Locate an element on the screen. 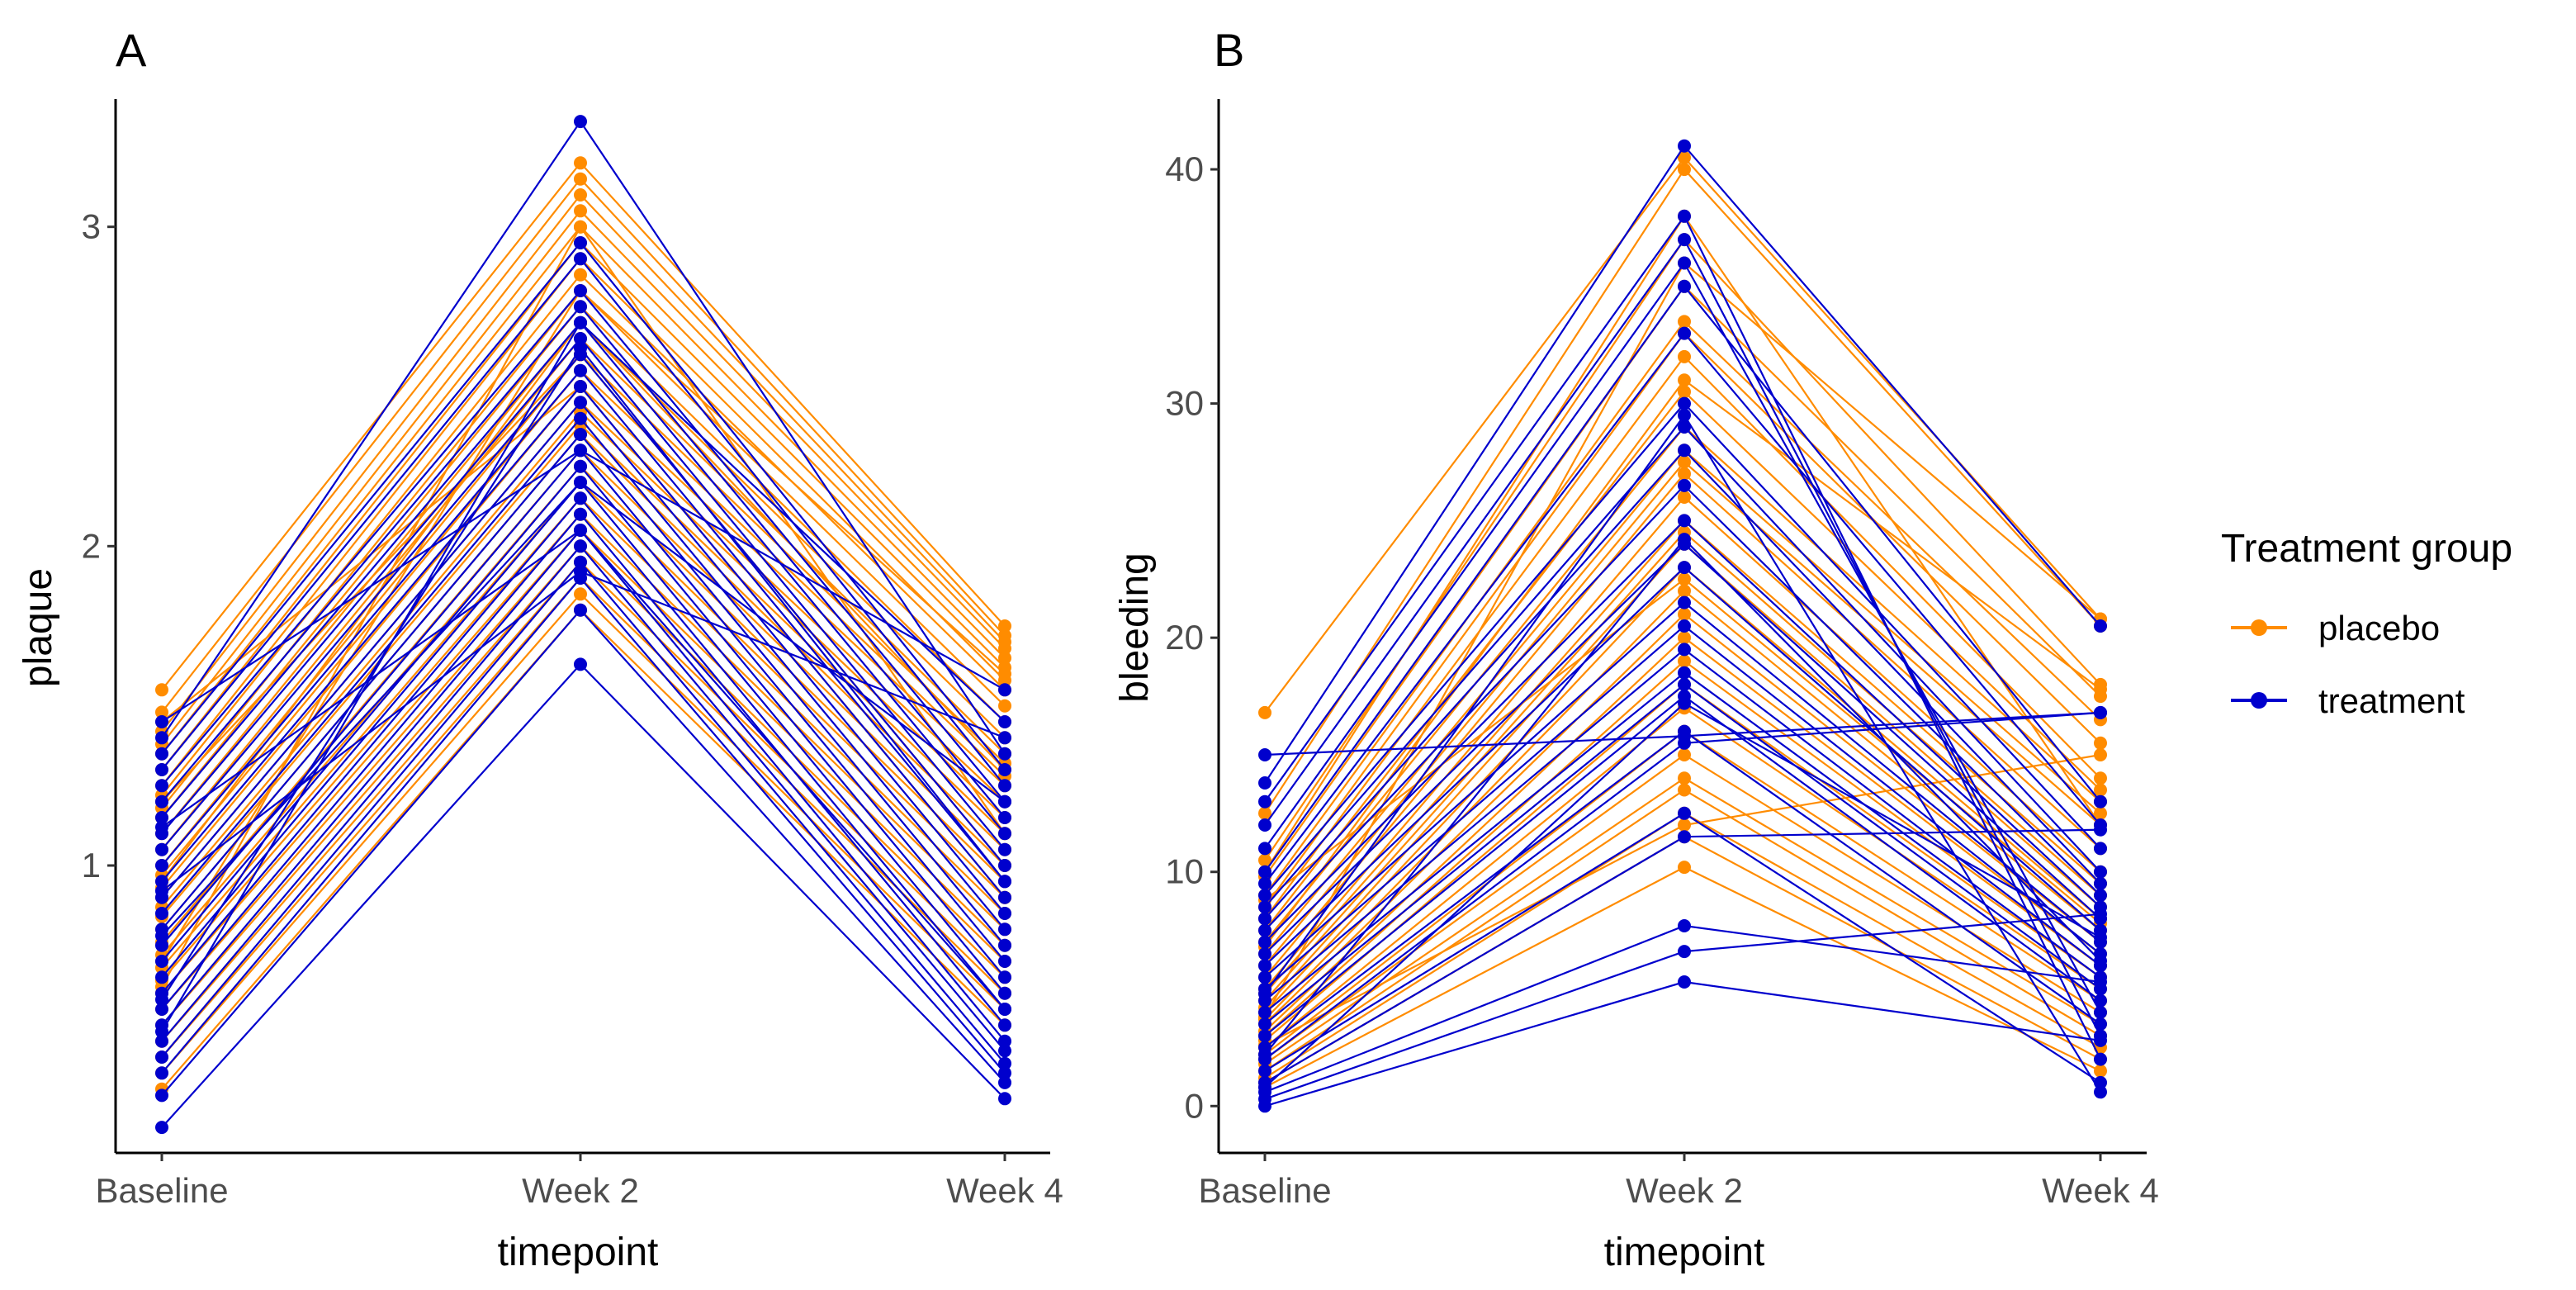 This screenshot has width=2576, height=1290. legend: Treatment group placebo treatment is located at coordinates (2366, 623).